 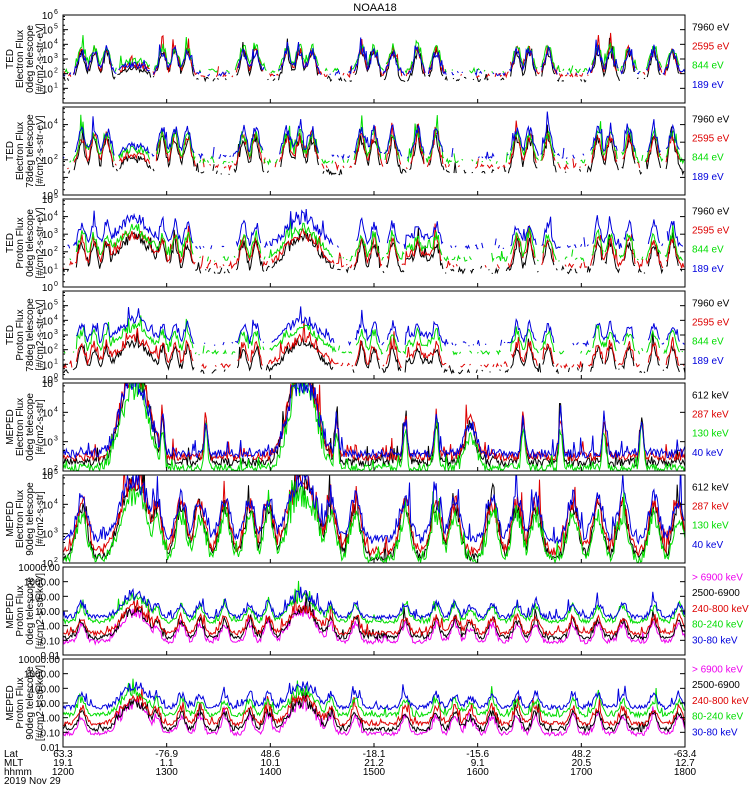 What do you see at coordinates (374, 59) in the screenshot?
I see `panel-1-frame` at bounding box center [374, 59].